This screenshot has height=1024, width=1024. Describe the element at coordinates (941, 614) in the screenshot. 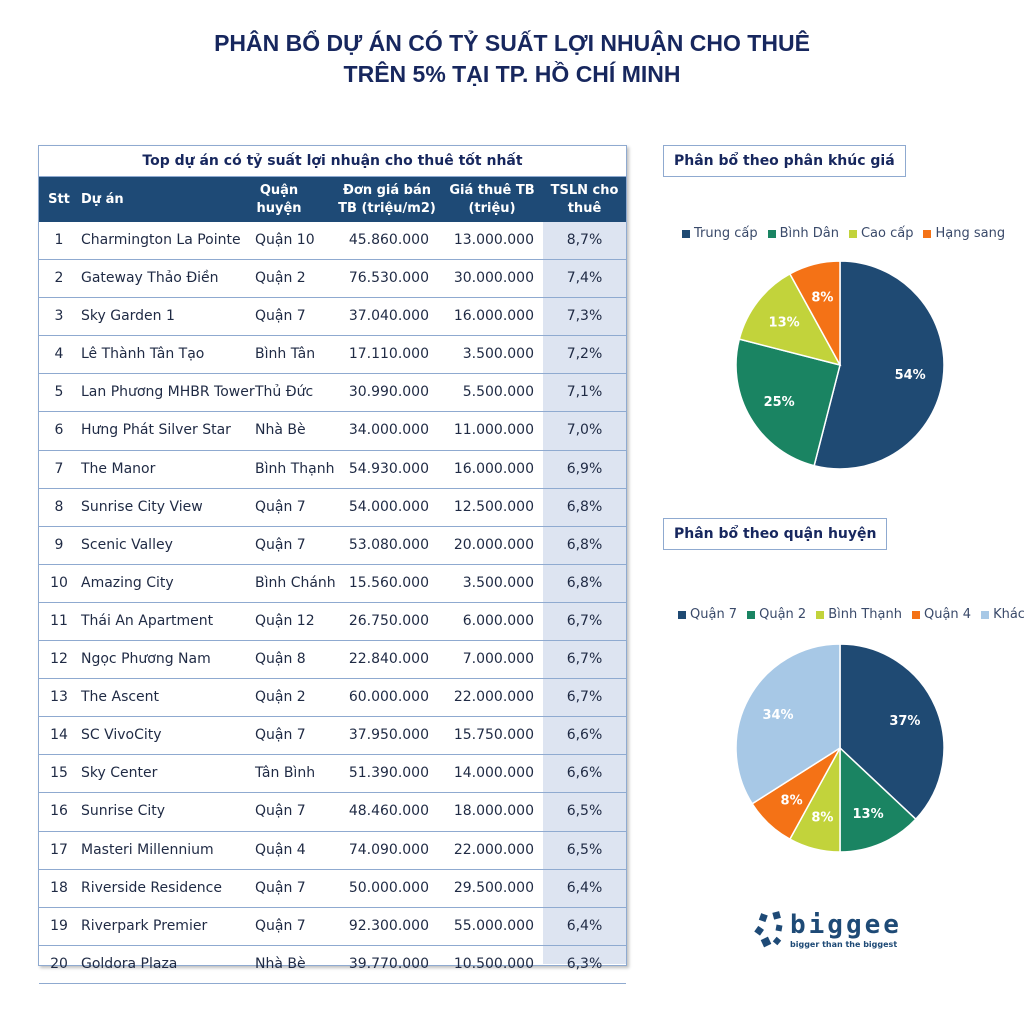

I see `legend-item: Quận 4` at that location.